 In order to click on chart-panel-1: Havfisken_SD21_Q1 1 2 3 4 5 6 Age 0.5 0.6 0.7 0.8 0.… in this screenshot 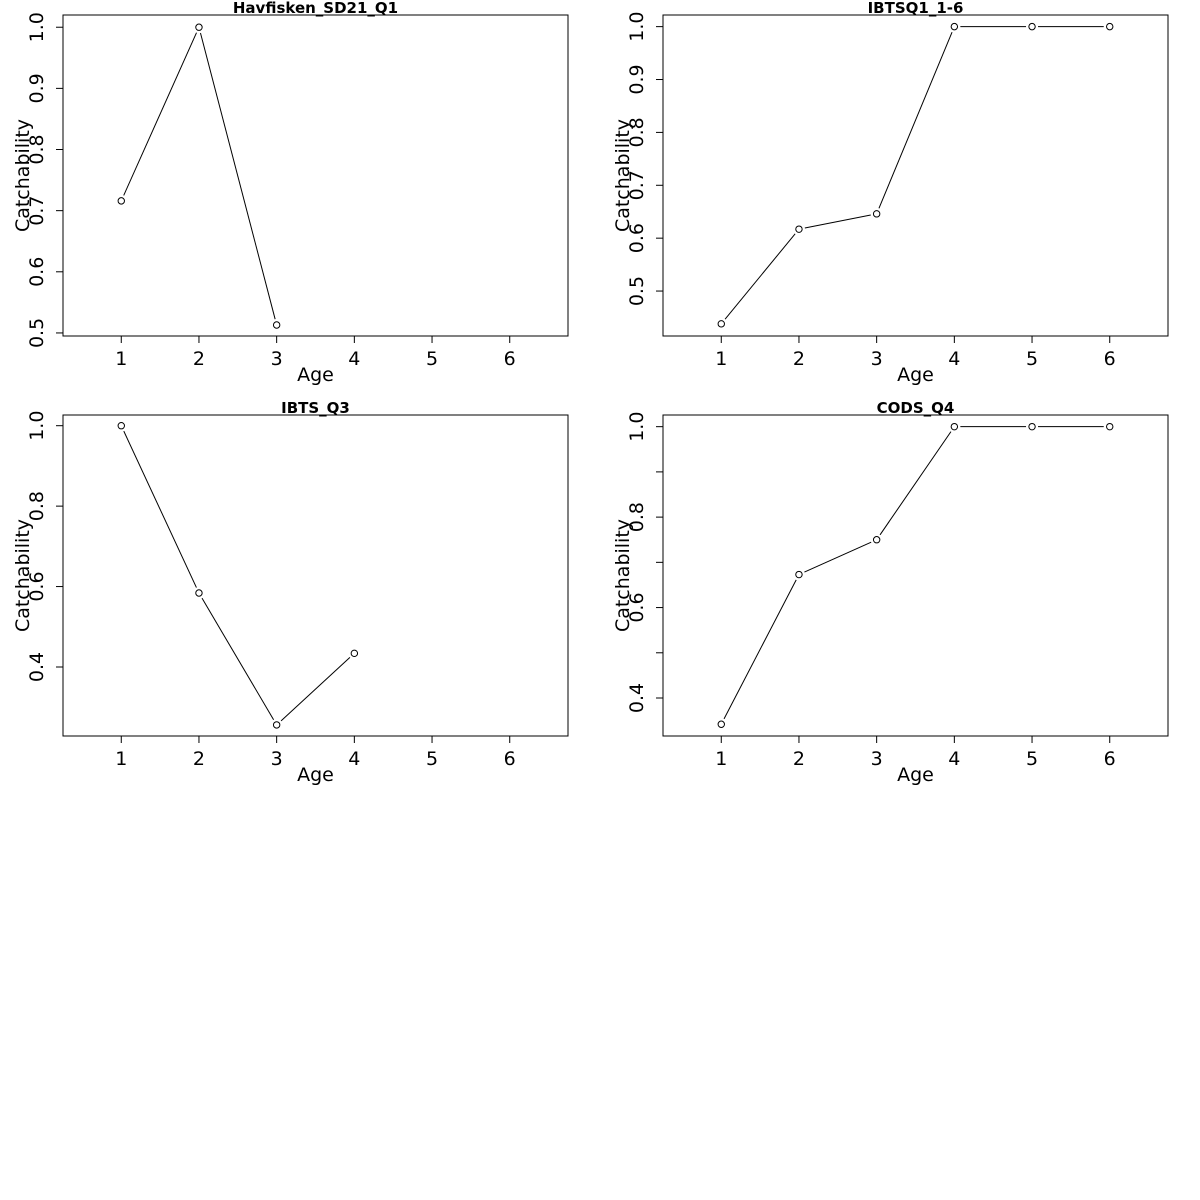, I will do `click(290, 193)`.